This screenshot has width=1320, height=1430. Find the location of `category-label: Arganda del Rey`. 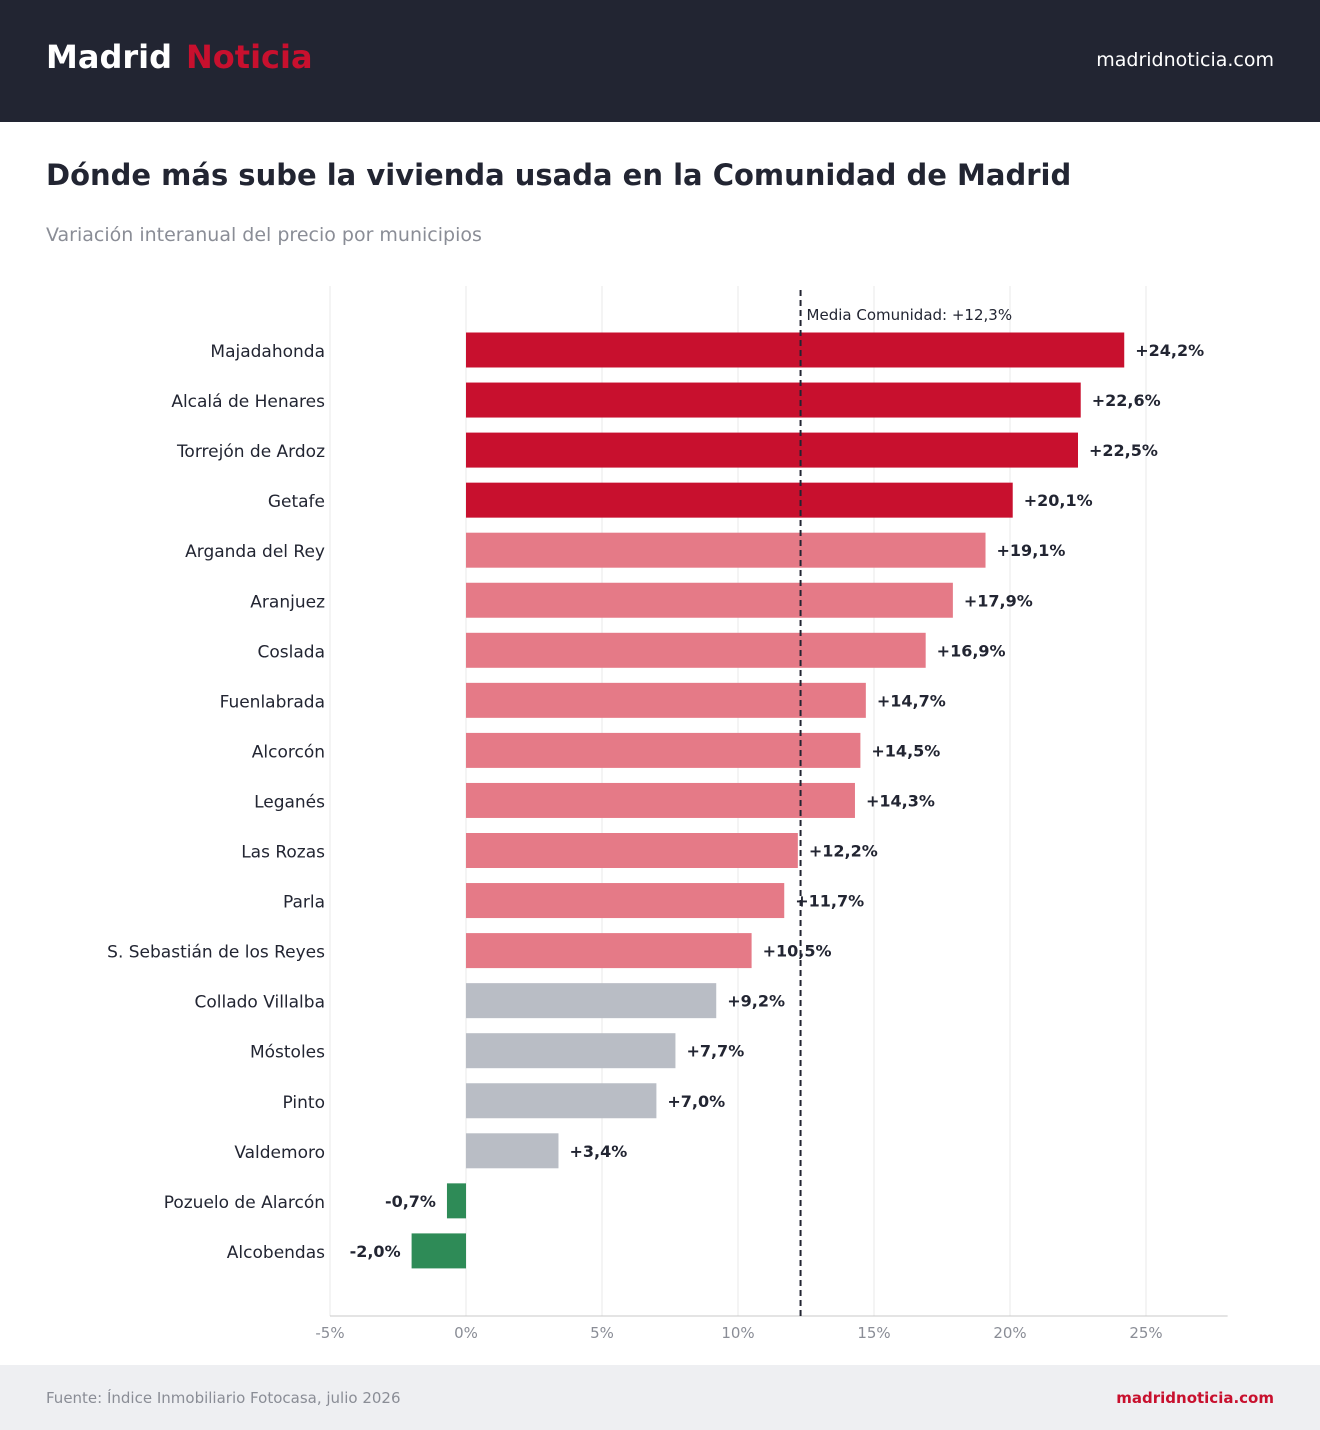

category-label: Arganda del Rey is located at coordinates (255, 552).